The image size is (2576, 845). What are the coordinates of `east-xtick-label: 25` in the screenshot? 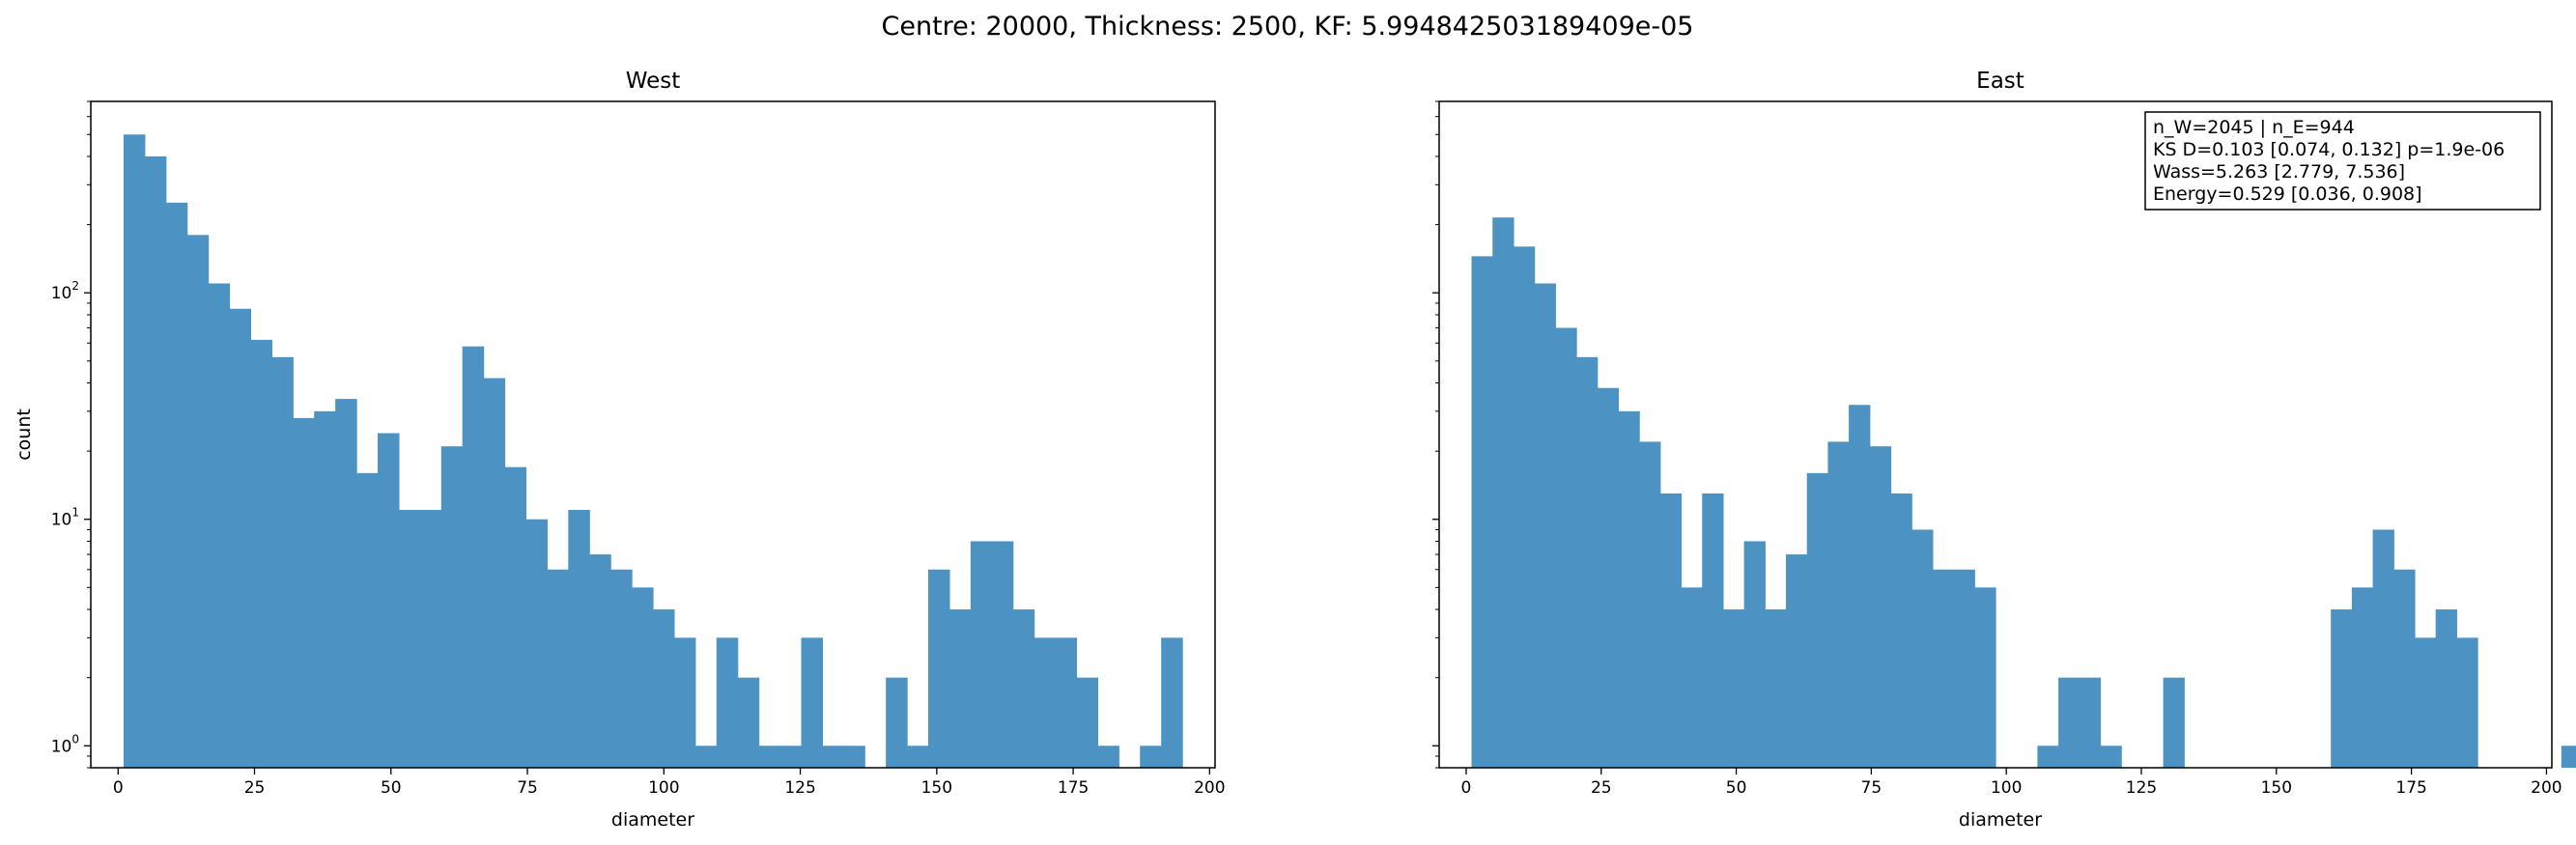 It's located at (1601, 788).